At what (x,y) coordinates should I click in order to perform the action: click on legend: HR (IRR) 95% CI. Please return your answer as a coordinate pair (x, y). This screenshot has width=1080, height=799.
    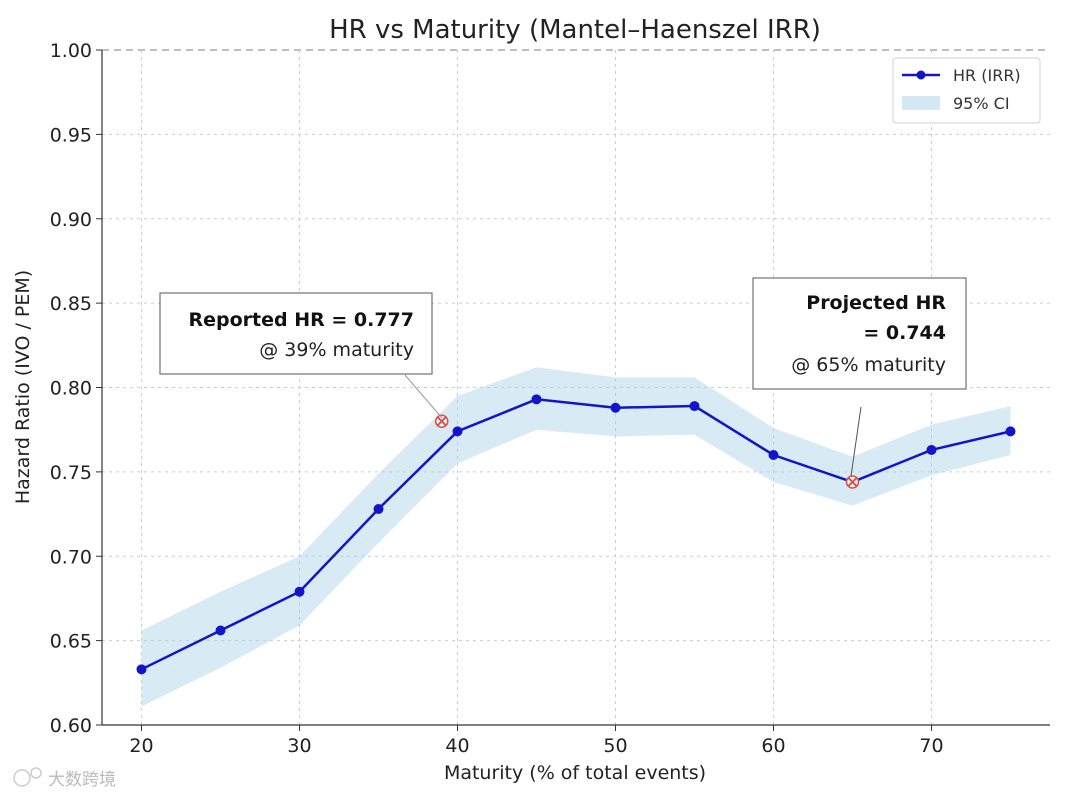
    Looking at the image, I should click on (966, 90).